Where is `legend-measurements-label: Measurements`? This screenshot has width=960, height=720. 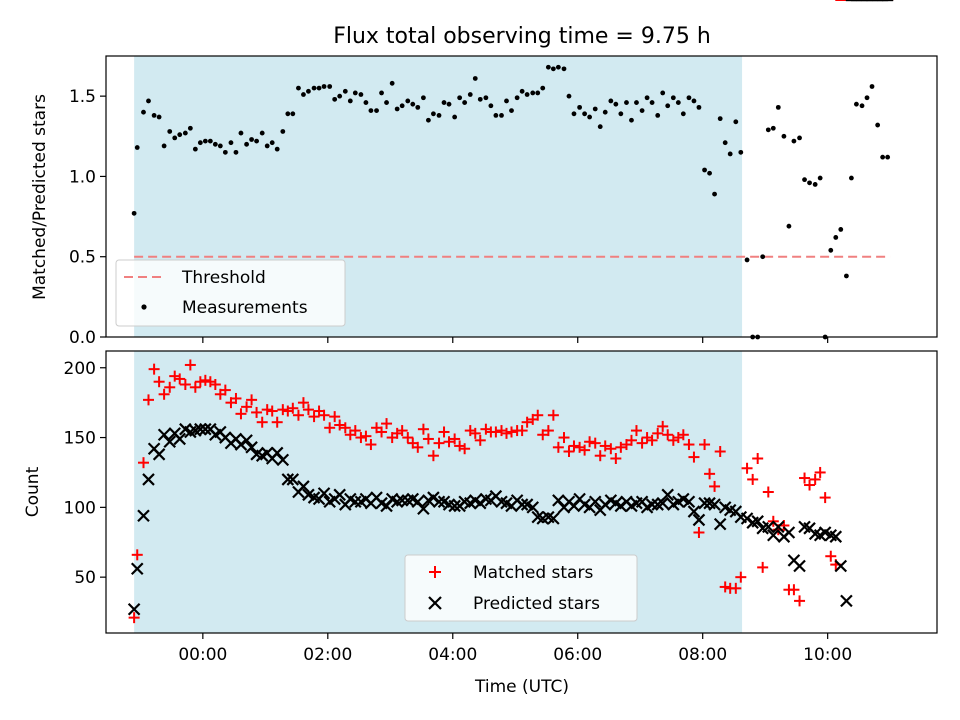 legend-measurements-label: Measurements is located at coordinates (245, 308).